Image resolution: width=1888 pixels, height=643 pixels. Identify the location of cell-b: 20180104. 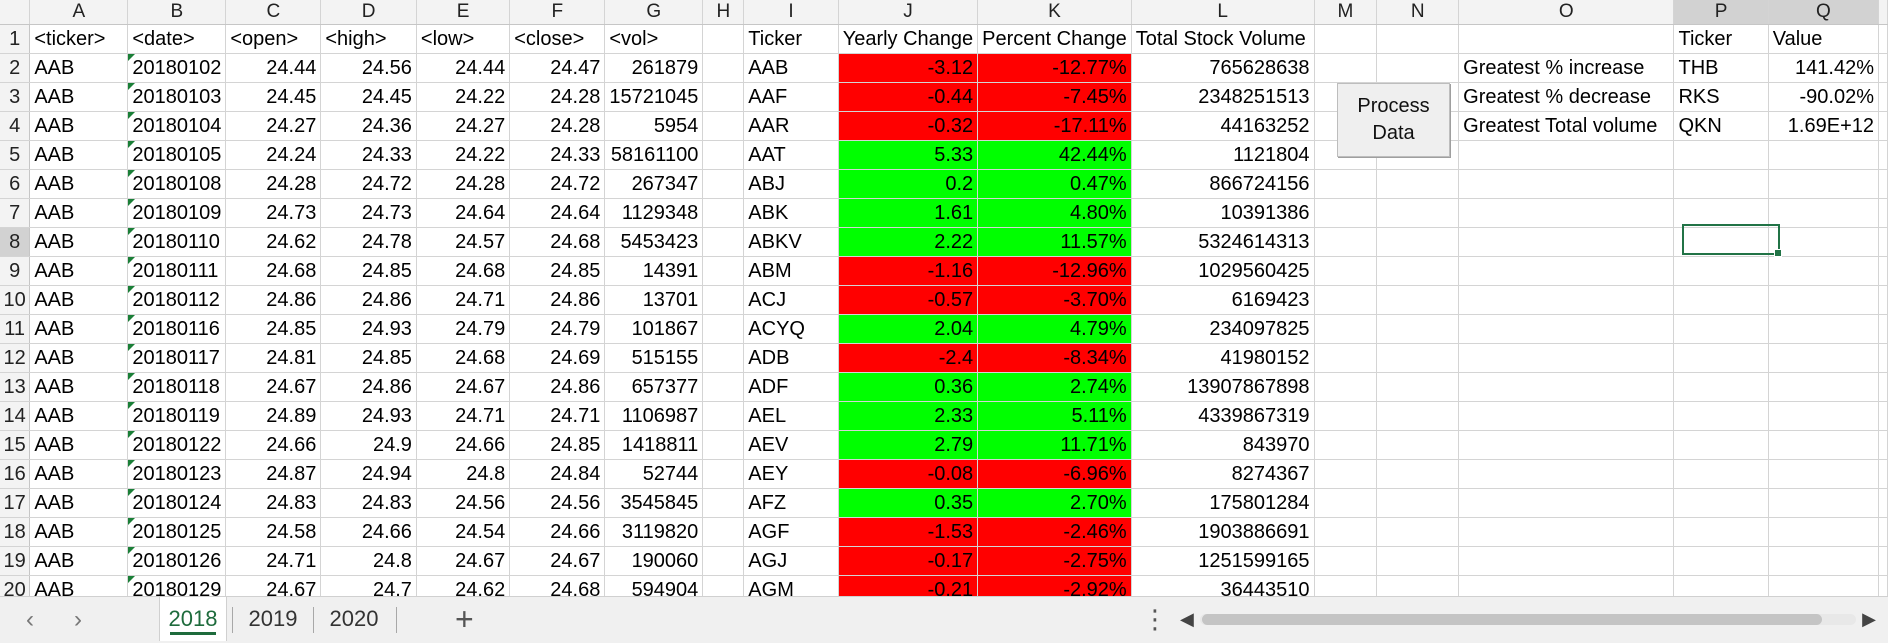
(177, 126).